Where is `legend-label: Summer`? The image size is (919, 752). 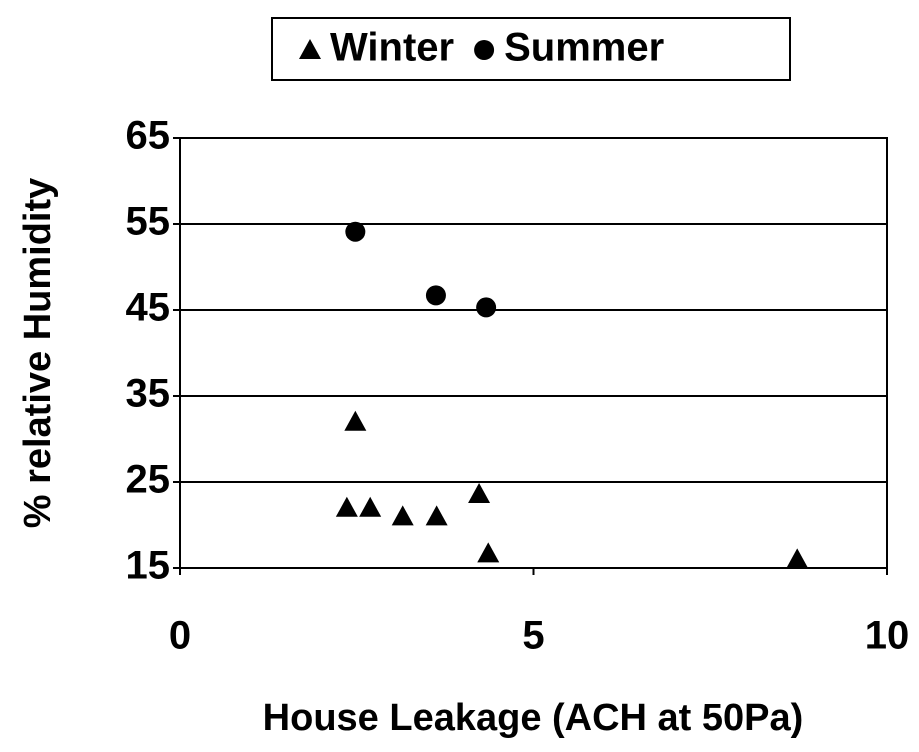
legend-label: Summer is located at coordinates (584, 48).